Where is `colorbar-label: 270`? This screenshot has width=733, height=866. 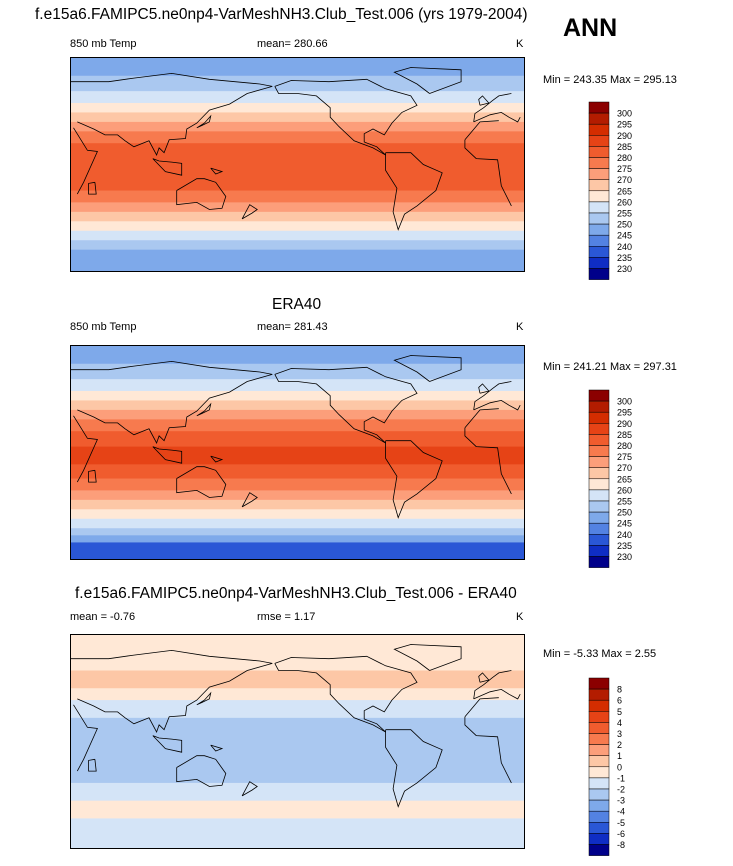
colorbar-label: 270 is located at coordinates (624, 468).